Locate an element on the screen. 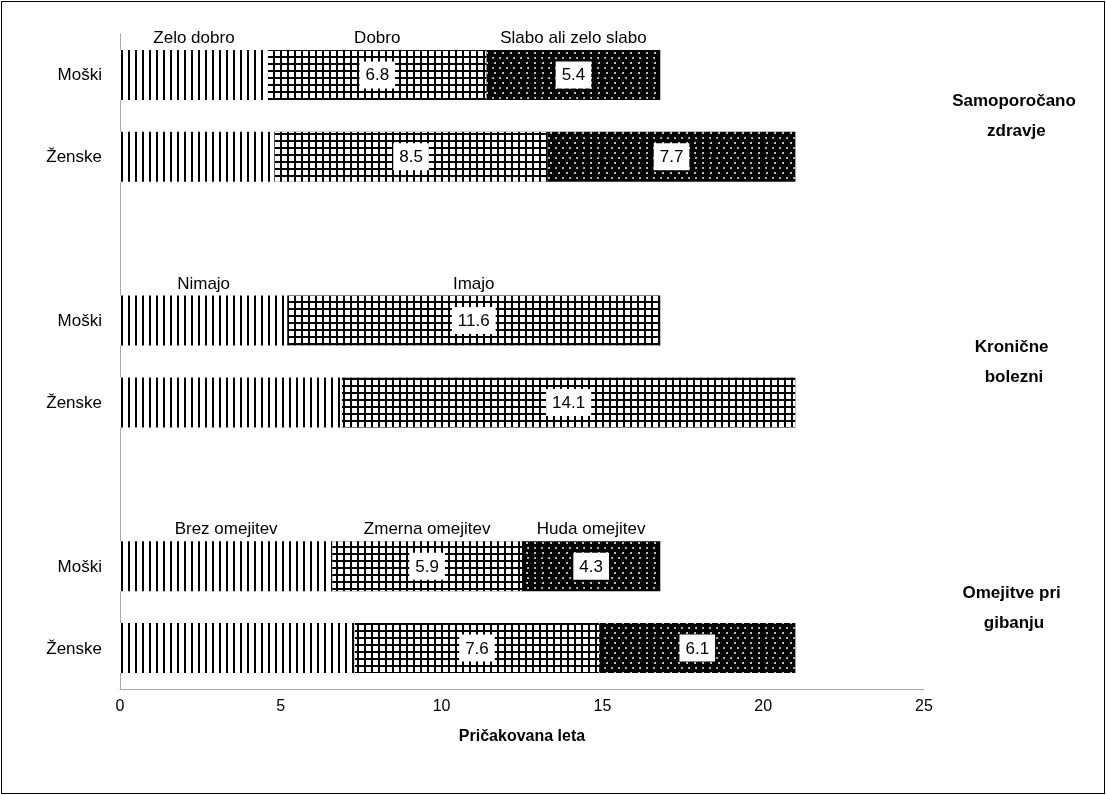 This screenshot has height=795, width=1106. series-label: Imajo is located at coordinates (473, 283).